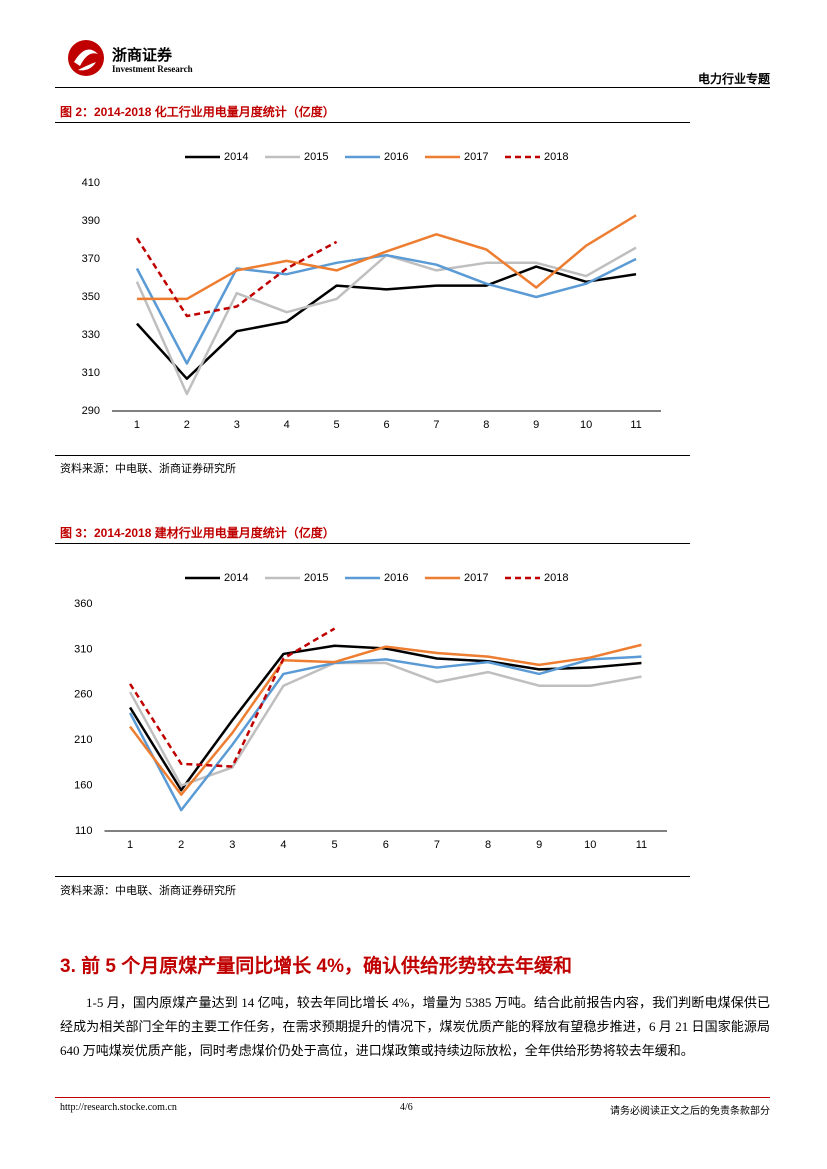  Describe the element at coordinates (91, 335) in the screenshot. I see `y-tick-label: 330` at that location.